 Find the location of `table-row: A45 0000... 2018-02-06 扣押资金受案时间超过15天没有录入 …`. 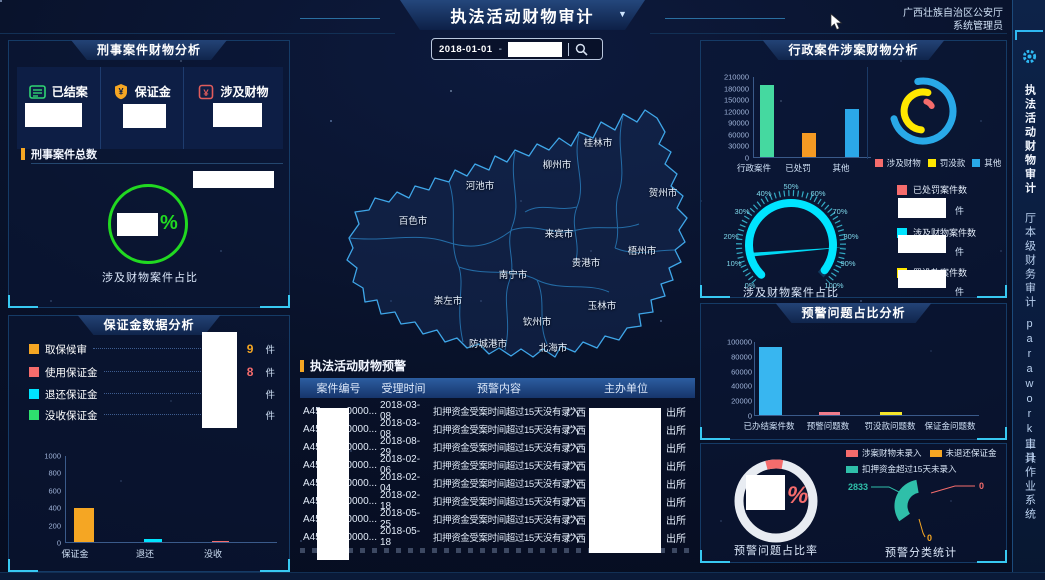

table-row: A45 0000... 2018-02-06 扣押资金受案时间超过15天没有录入 … is located at coordinates (497, 465).